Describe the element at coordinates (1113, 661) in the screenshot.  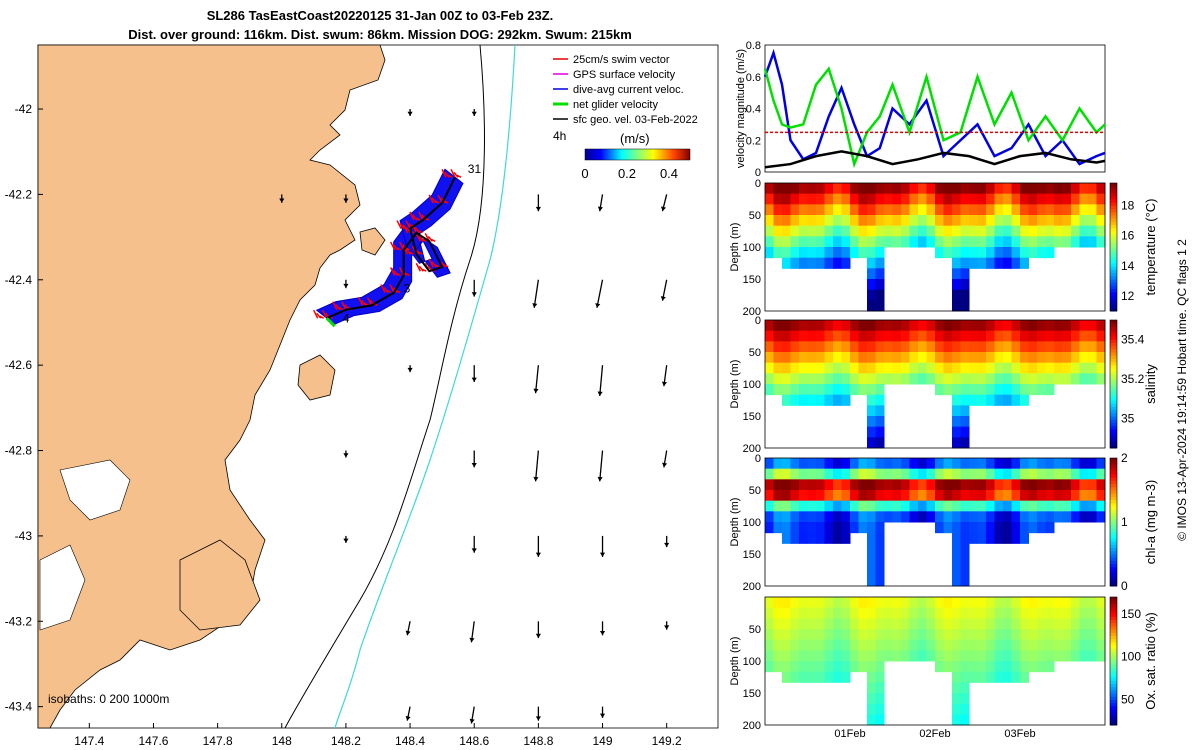
I see `cbar-frame` at that location.